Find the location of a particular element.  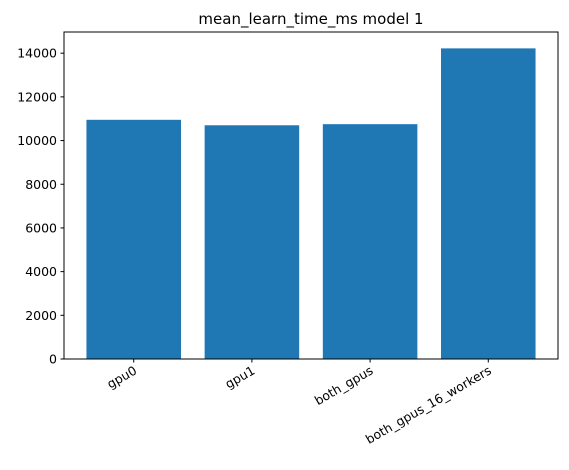

y-tick-label: 14000 is located at coordinates (37, 53).